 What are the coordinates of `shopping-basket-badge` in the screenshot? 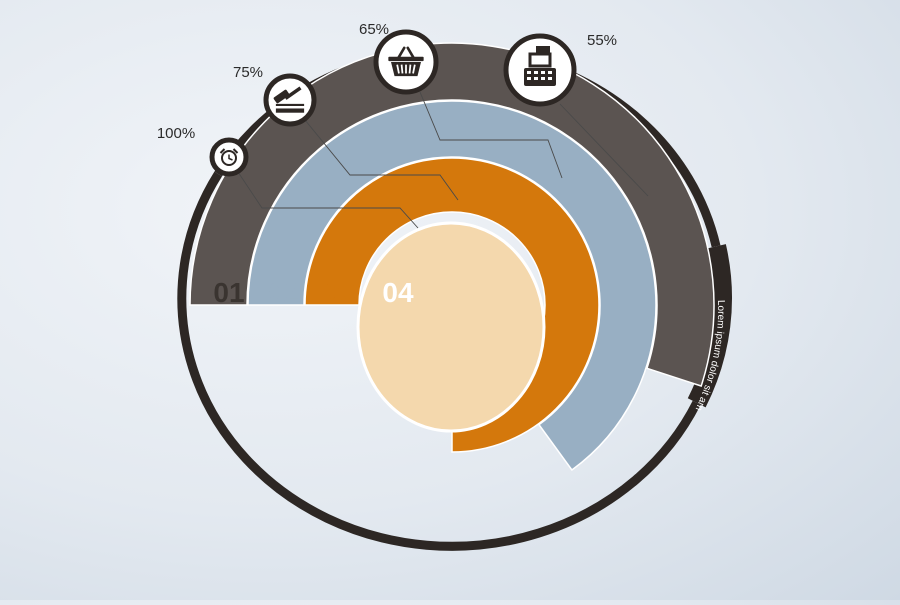 It's located at (406, 62).